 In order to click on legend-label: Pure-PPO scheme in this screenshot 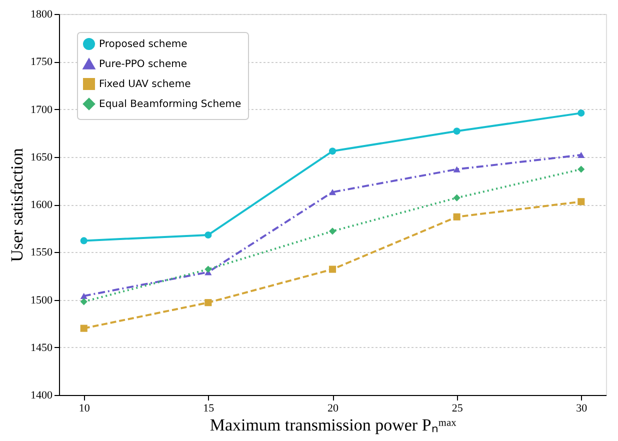, I will do `click(143, 64)`.